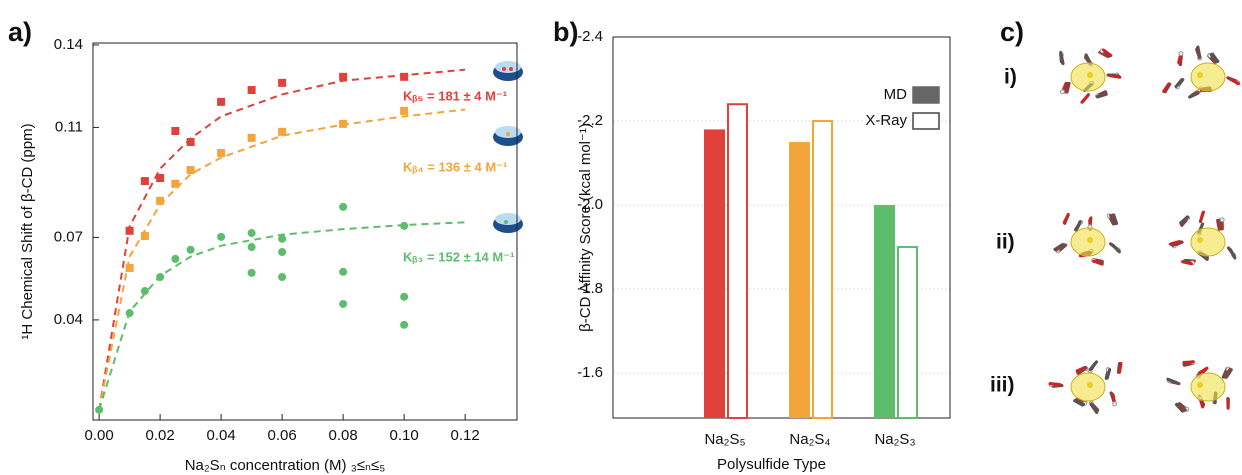 The height and width of the screenshot is (475, 1242). I want to click on y-axis-label: β-CD Affinity Score (kcal mol⁻¹), so click(585, 227).